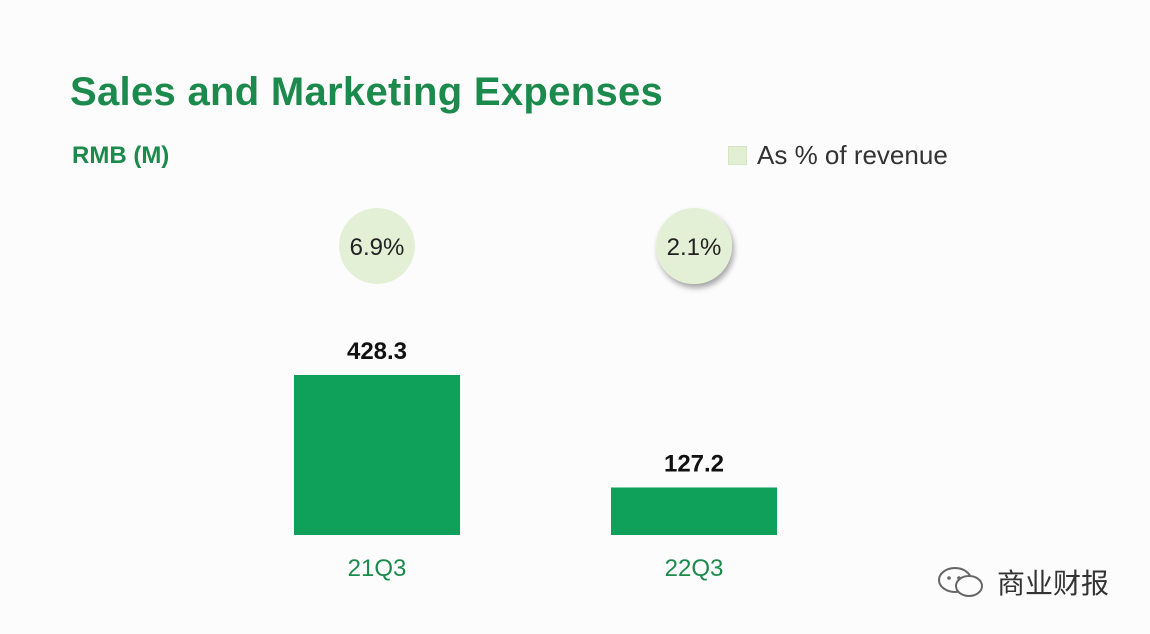 The height and width of the screenshot is (634, 1150). I want to click on legend-label: As % of revenue, so click(852, 155).